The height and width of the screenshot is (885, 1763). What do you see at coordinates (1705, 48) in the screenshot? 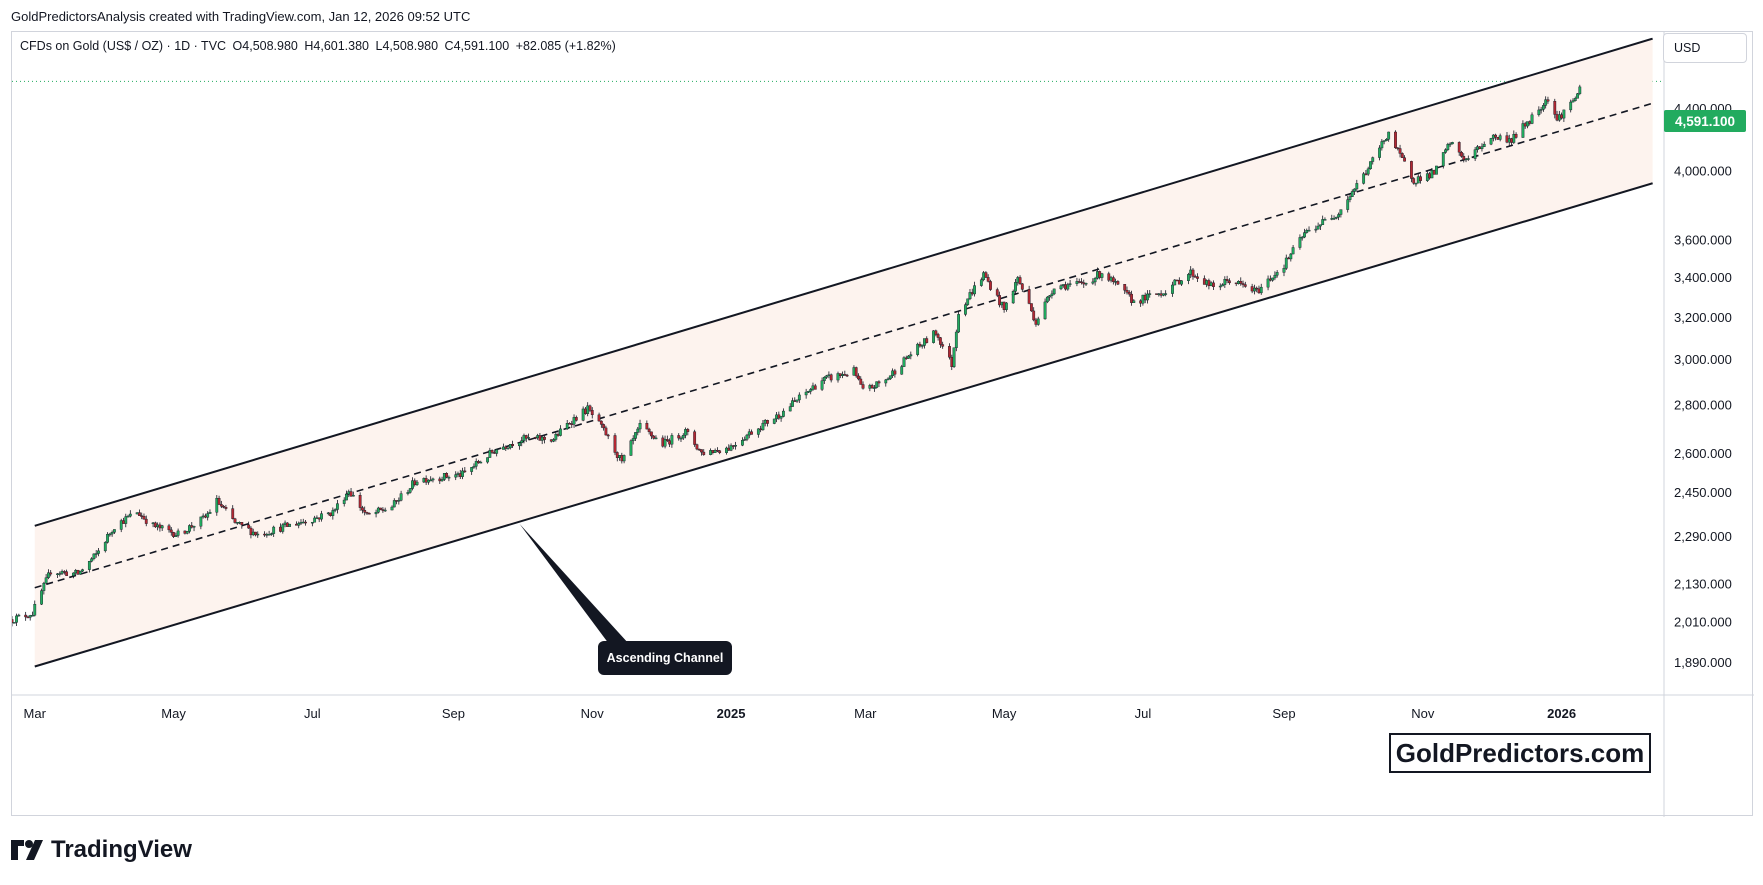
I see `currency-selector: USD` at bounding box center [1705, 48].